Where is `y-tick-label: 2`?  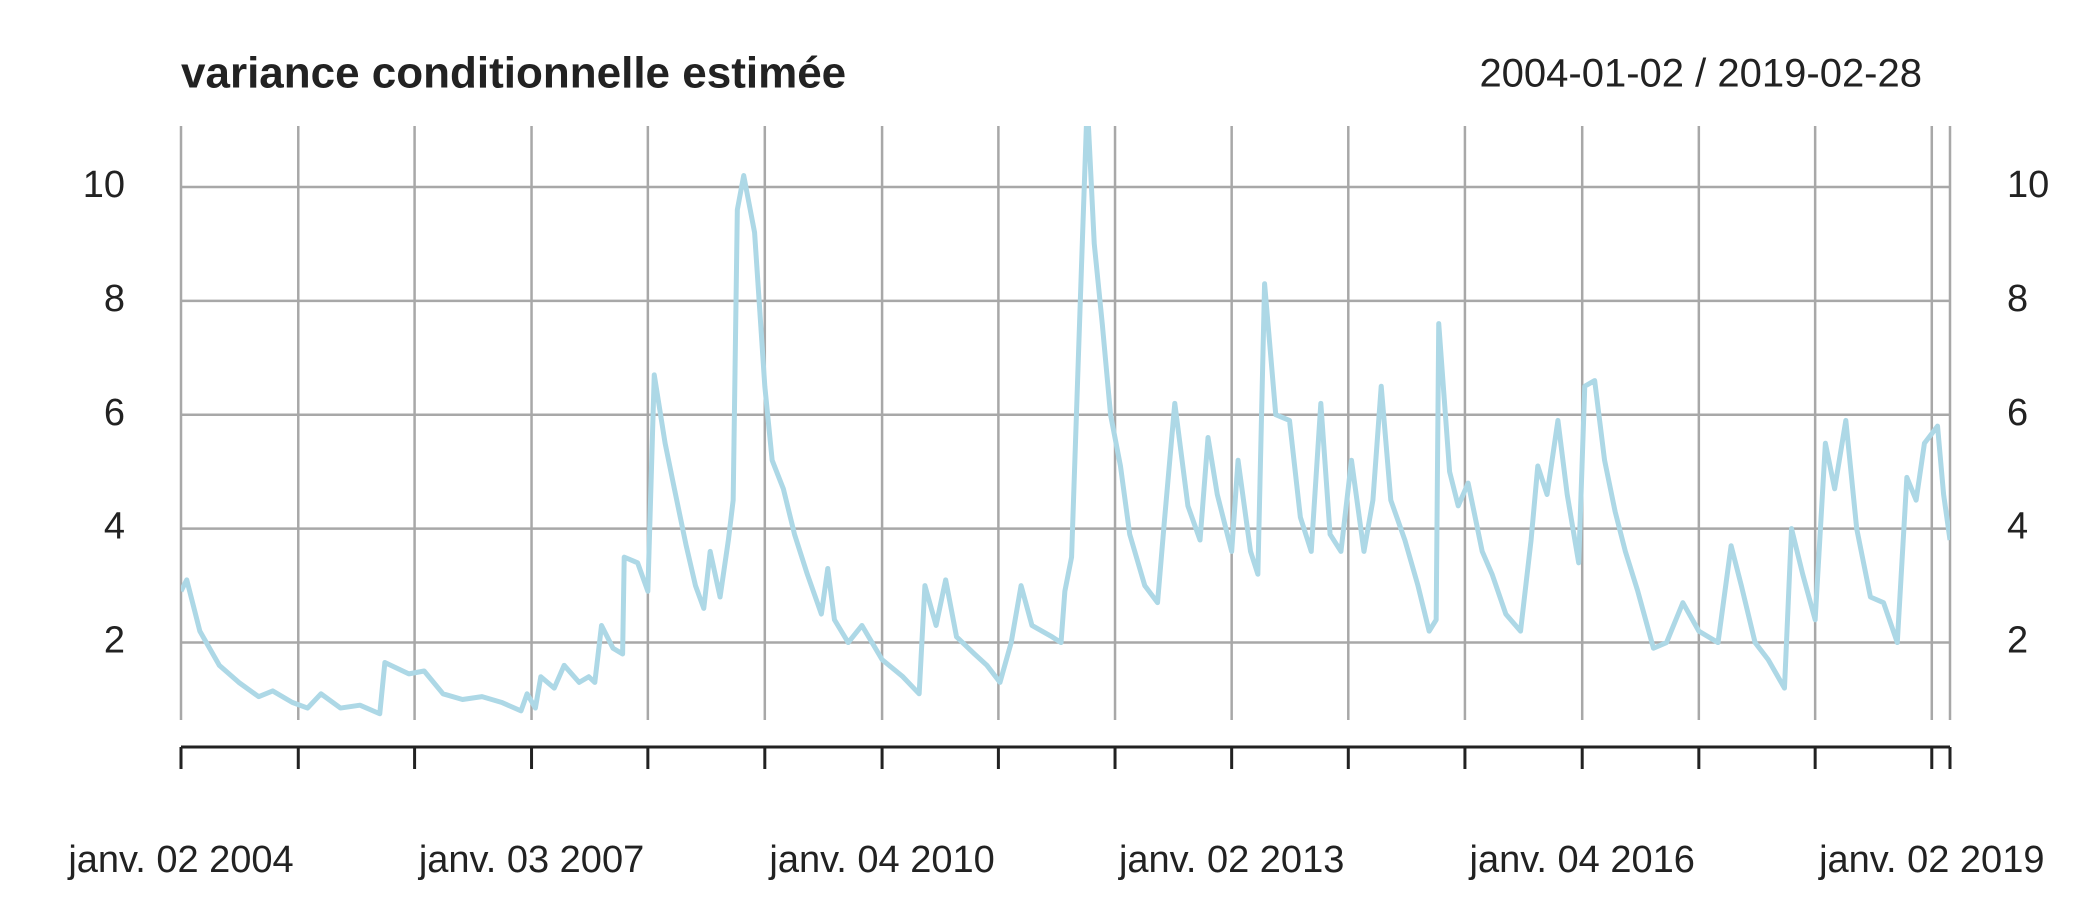
y-tick-label: 2 is located at coordinates (114, 641).